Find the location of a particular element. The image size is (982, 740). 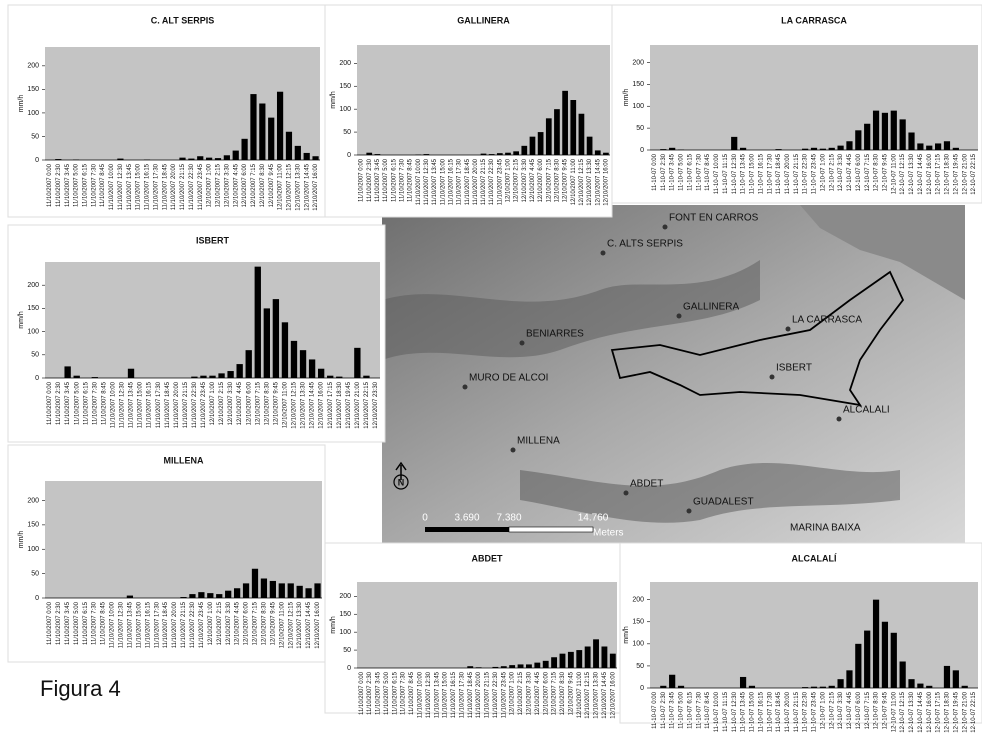

x-tick-label: 11-10-07 13:45 is located at coordinates (744, 711).